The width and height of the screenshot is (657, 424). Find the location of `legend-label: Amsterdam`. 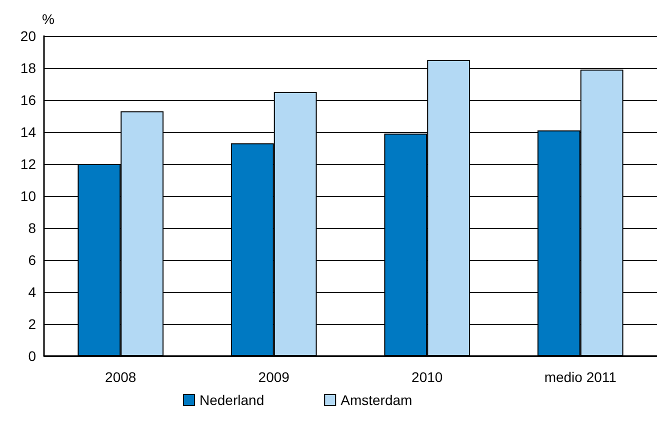

legend-label: Amsterdam is located at coordinates (376, 400).